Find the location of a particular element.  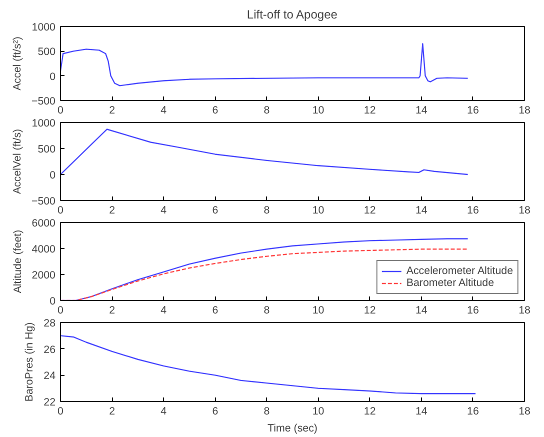

y-tick-label: 28 is located at coordinates (50, 324).